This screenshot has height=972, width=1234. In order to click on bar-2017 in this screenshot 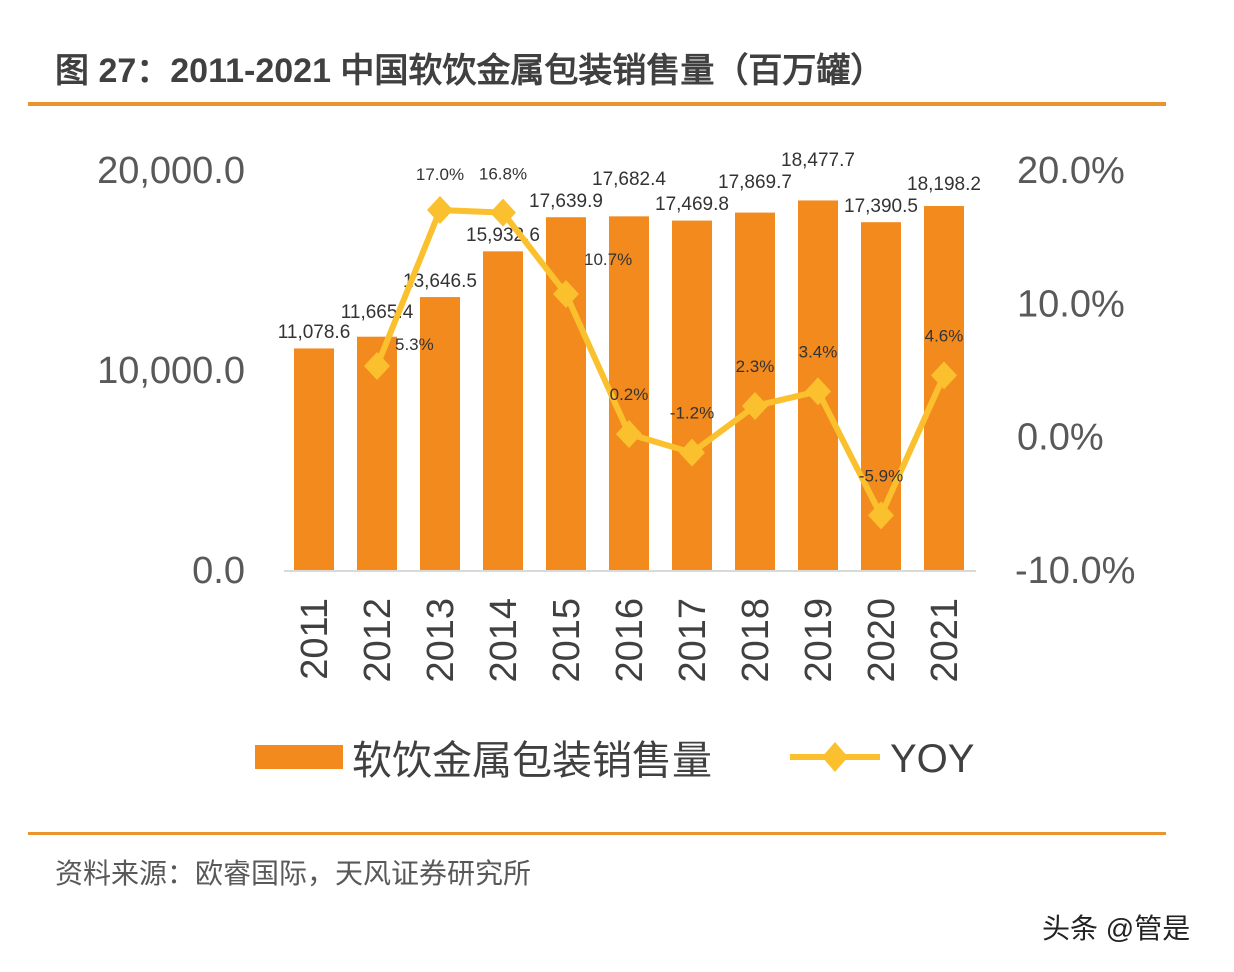, I will do `click(692, 395)`.